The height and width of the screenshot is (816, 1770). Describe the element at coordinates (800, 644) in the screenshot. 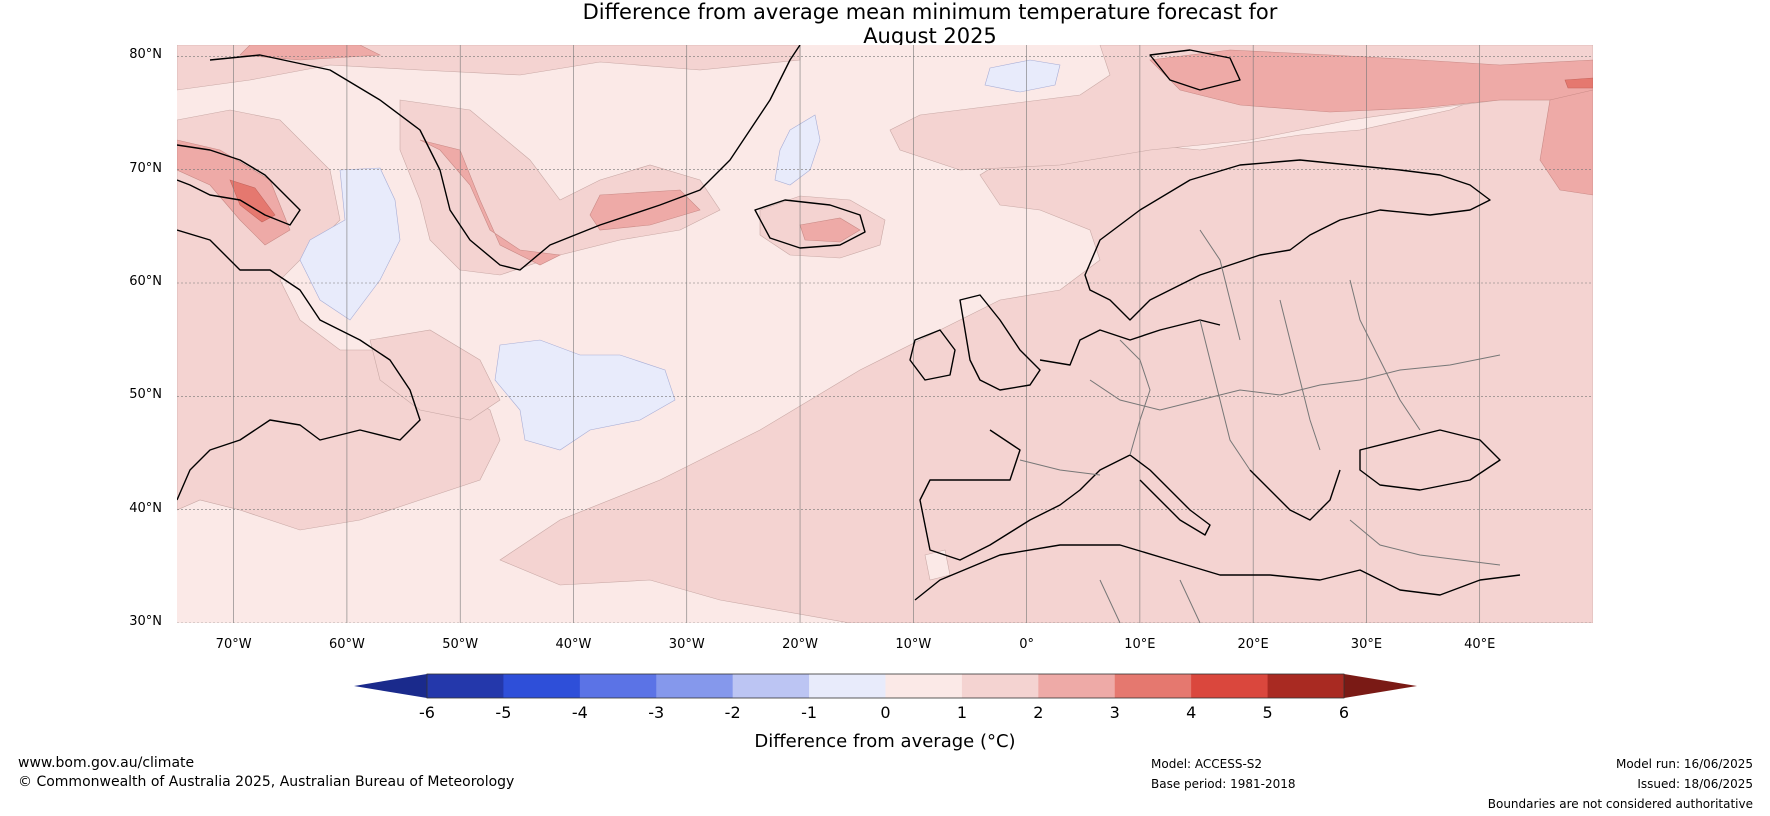

I see `longitude-label: 20°W` at that location.